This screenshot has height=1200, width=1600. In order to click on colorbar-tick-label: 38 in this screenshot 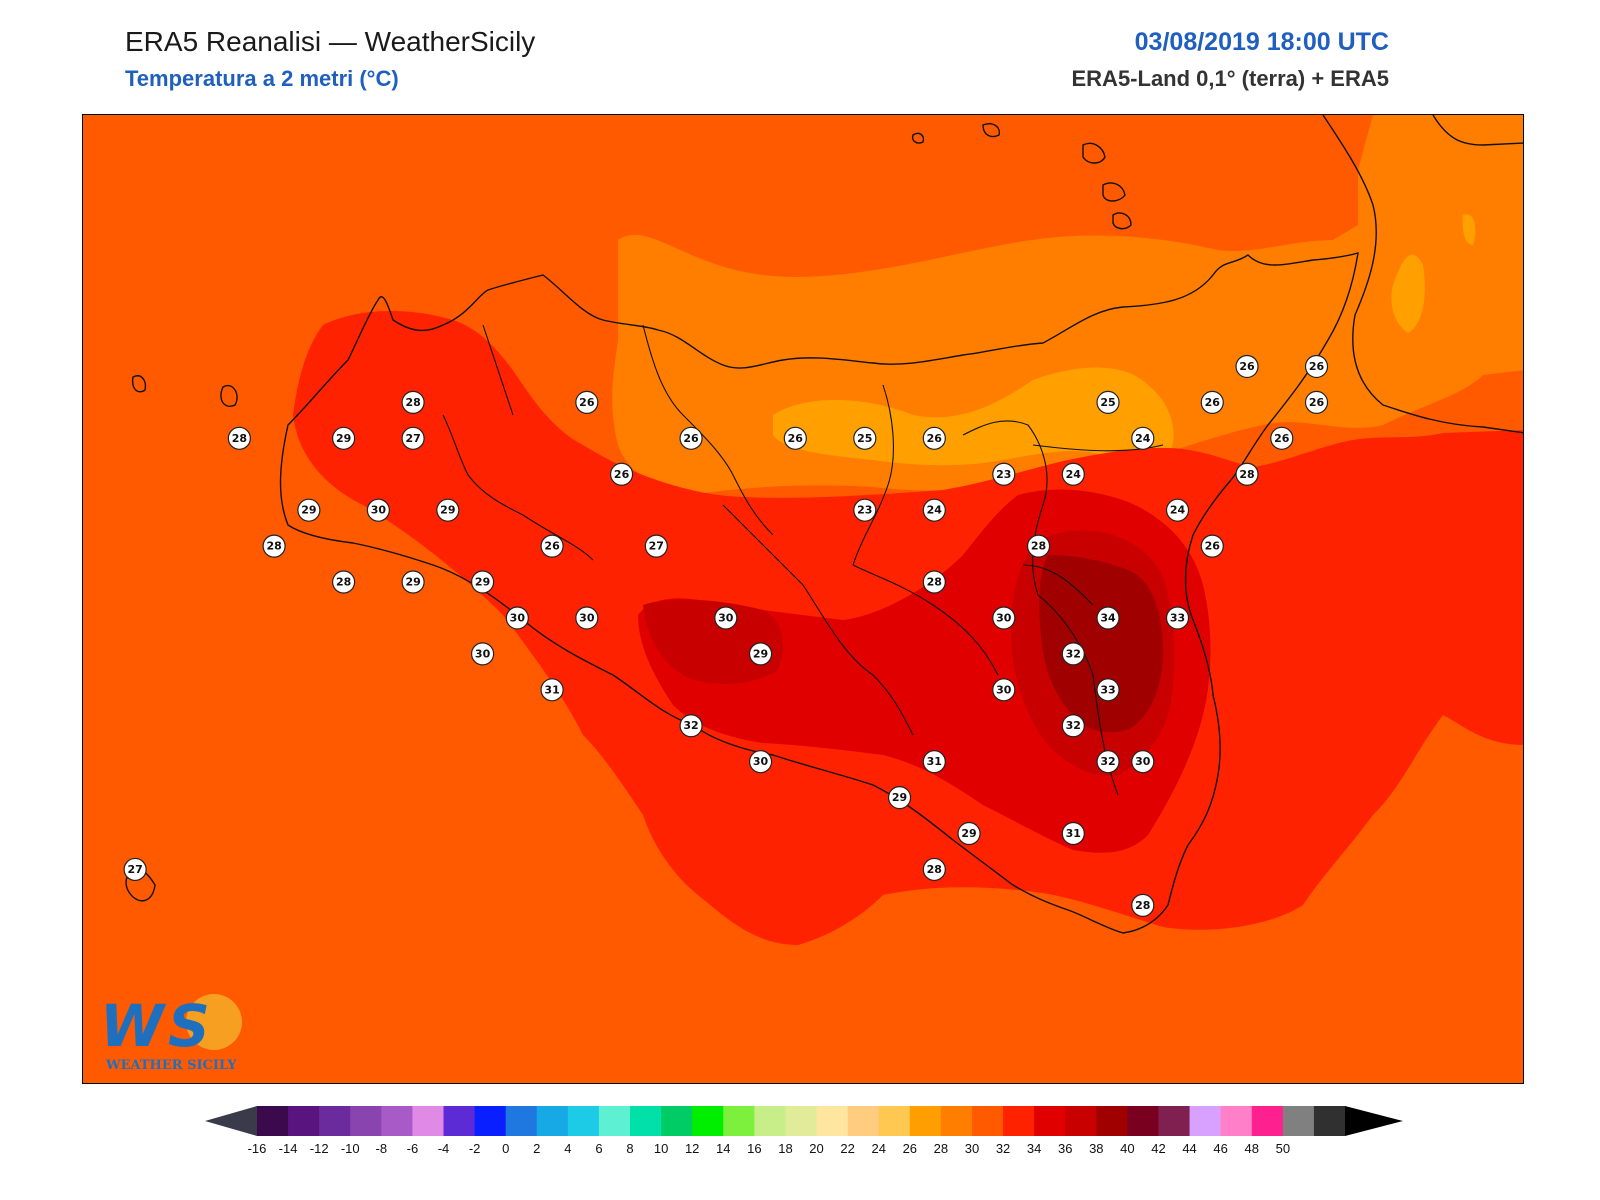, I will do `click(1096, 1148)`.